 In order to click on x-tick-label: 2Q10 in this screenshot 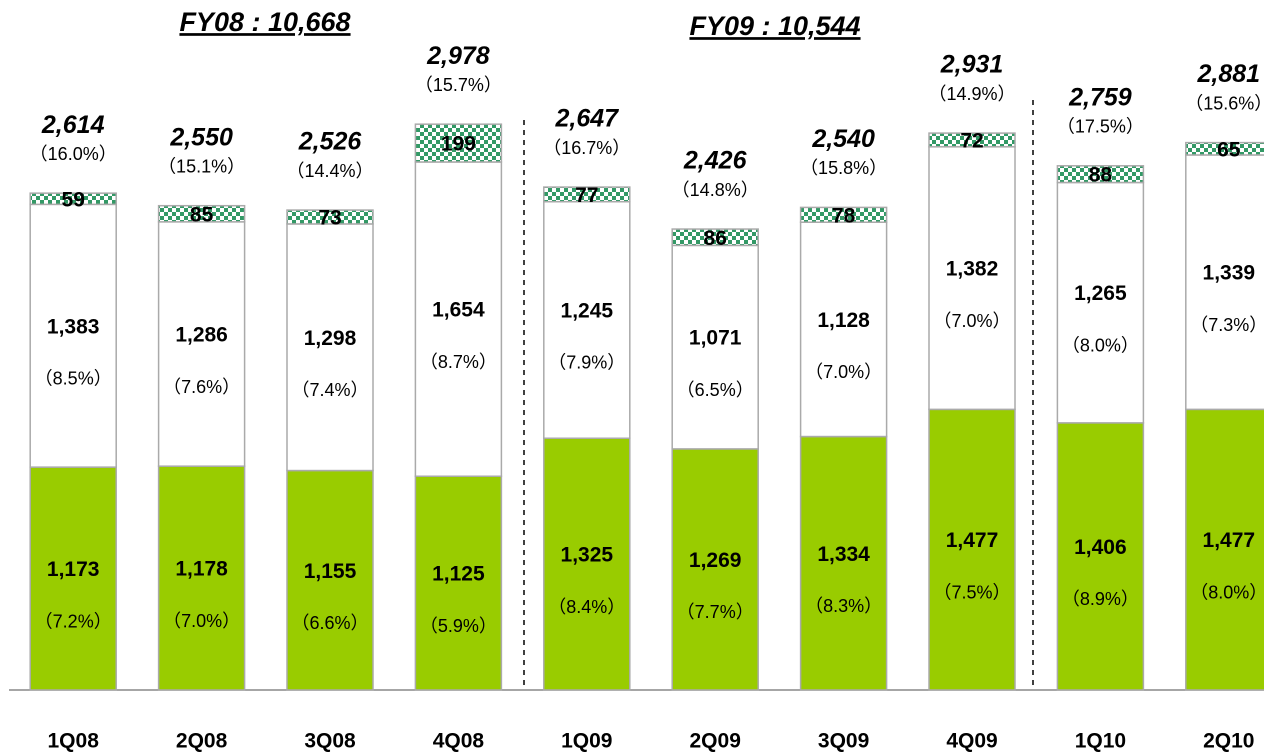, I will do `click(1228, 741)`.